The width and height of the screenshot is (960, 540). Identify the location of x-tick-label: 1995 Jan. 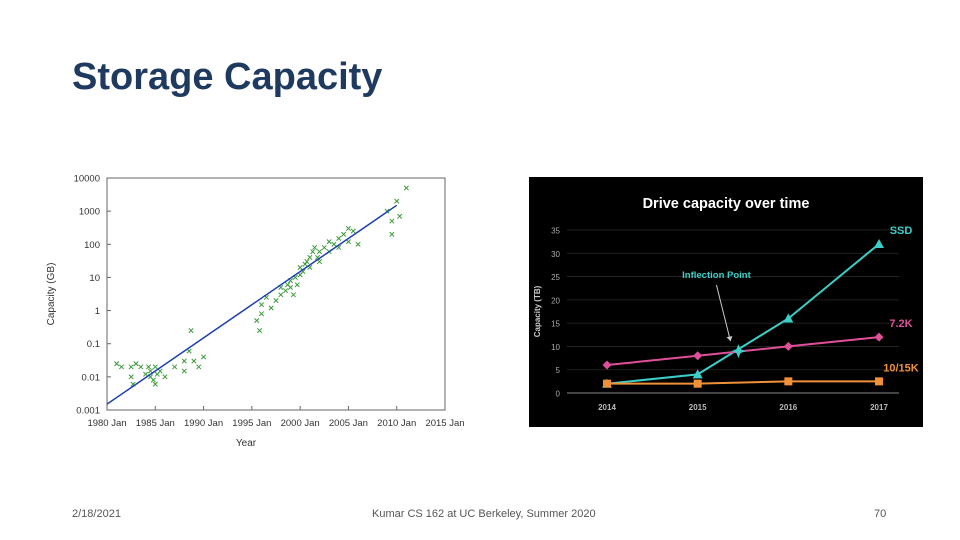
(251, 423).